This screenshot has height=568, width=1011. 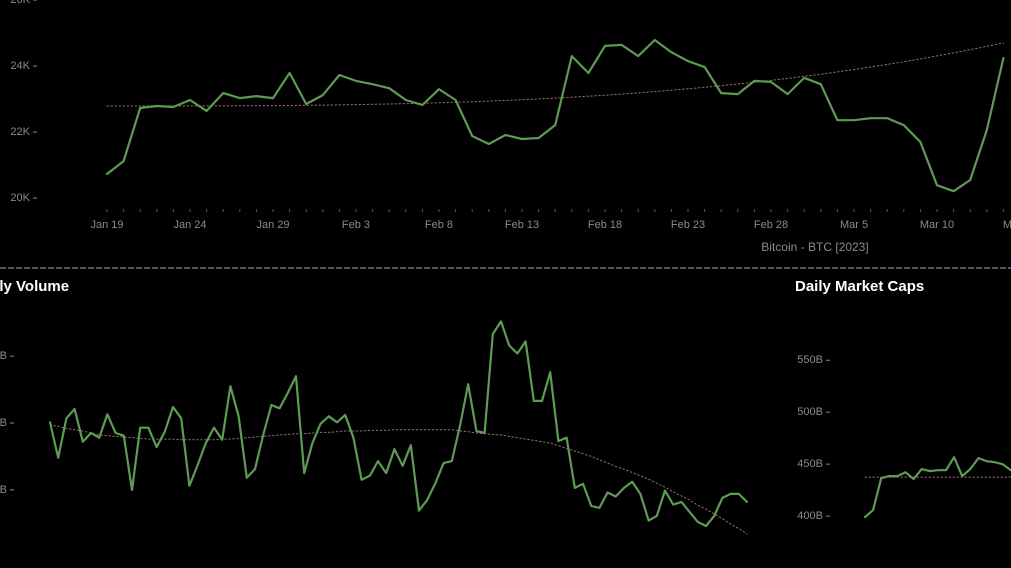 What do you see at coordinates (854, 225) in the screenshot?
I see `x-tick-label: Mar 5` at bounding box center [854, 225].